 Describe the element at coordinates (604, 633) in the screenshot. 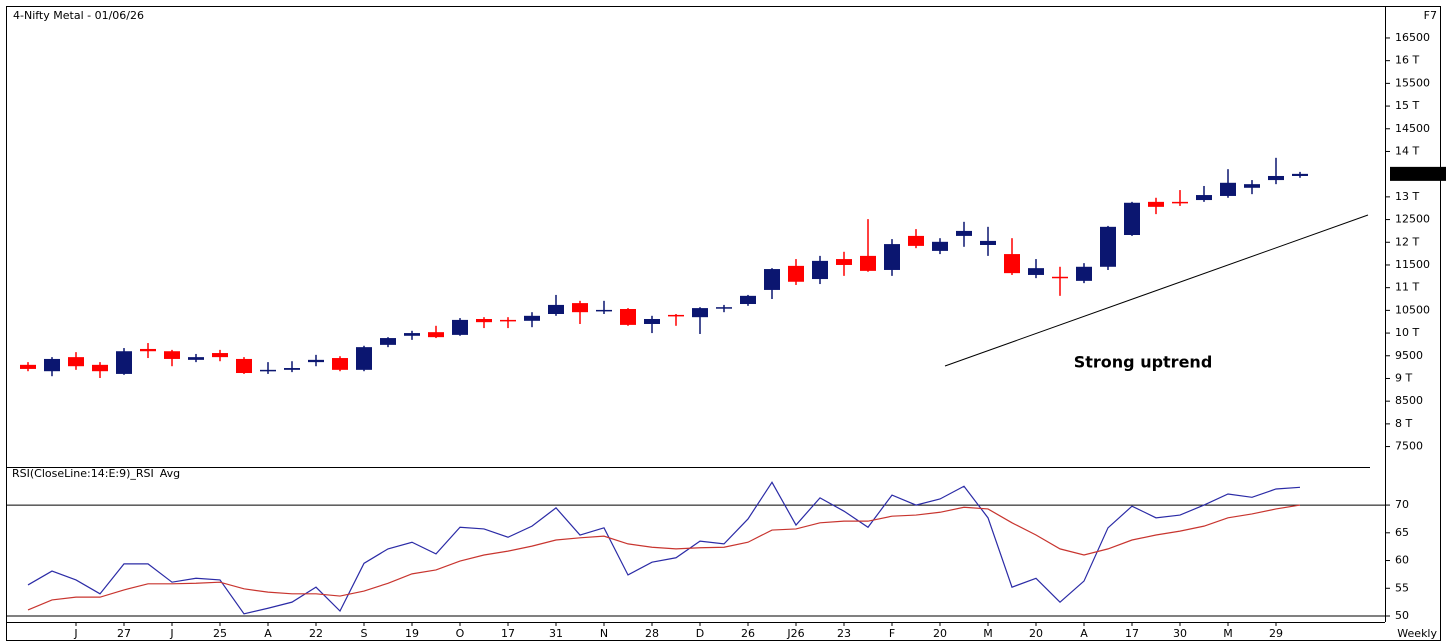

I see `x-tick-label: N` at that location.